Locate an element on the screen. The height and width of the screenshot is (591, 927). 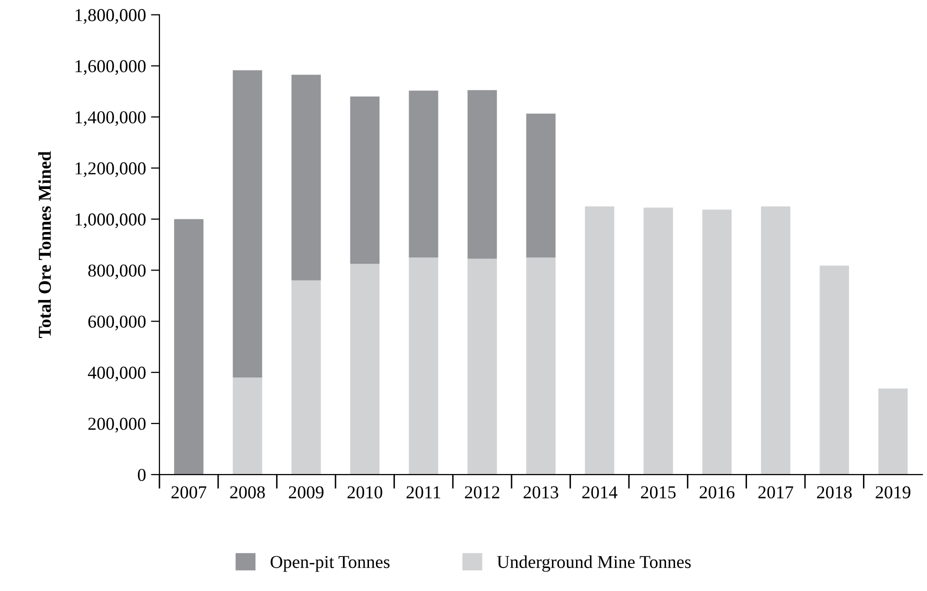
y-tick-label: 200,000 is located at coordinates (117, 425).